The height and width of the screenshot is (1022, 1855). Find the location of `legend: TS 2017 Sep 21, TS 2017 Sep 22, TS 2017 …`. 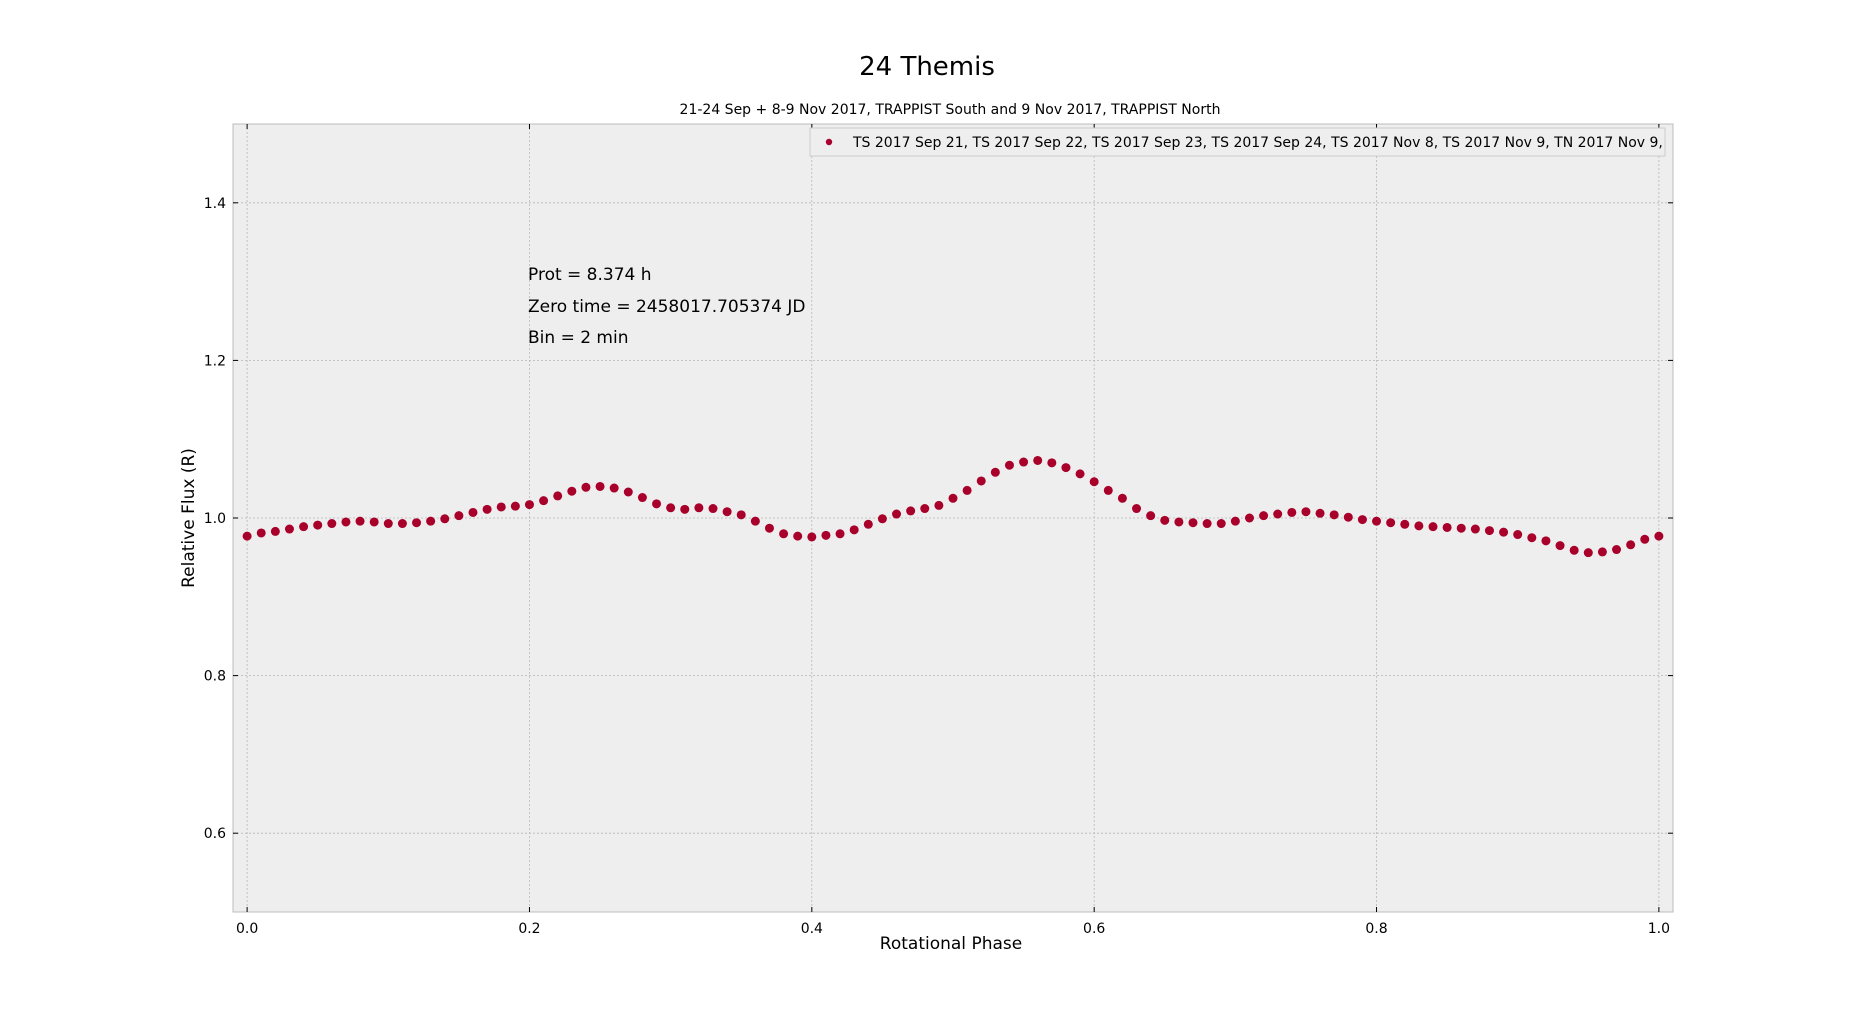

legend: TS 2017 Sep 21, TS 2017 Sep 22, TS 2017 … is located at coordinates (1237, 142).